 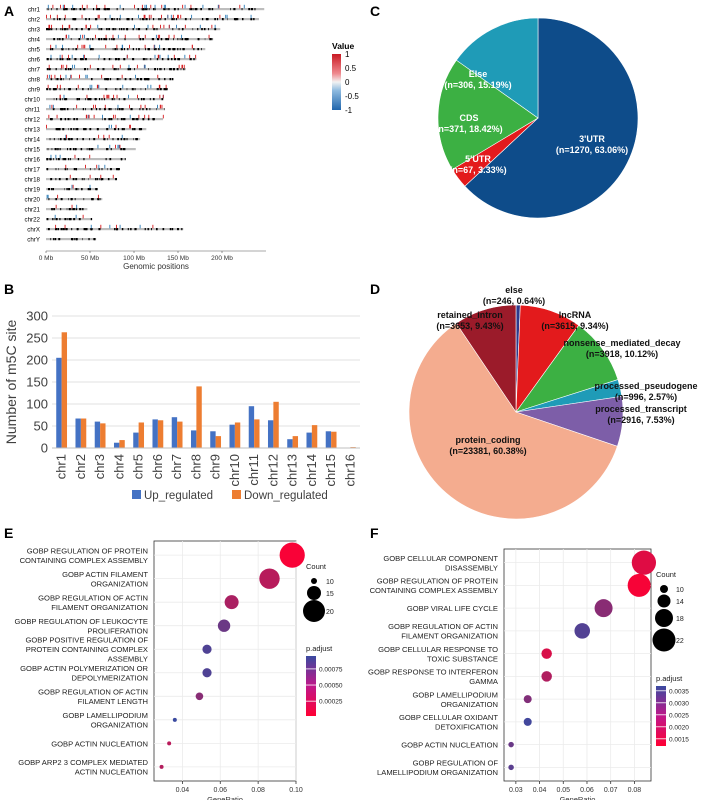 What do you see at coordinates (33, 210) in the screenshot?
I see `chromosome-label-chr21: chr21` at bounding box center [33, 210].